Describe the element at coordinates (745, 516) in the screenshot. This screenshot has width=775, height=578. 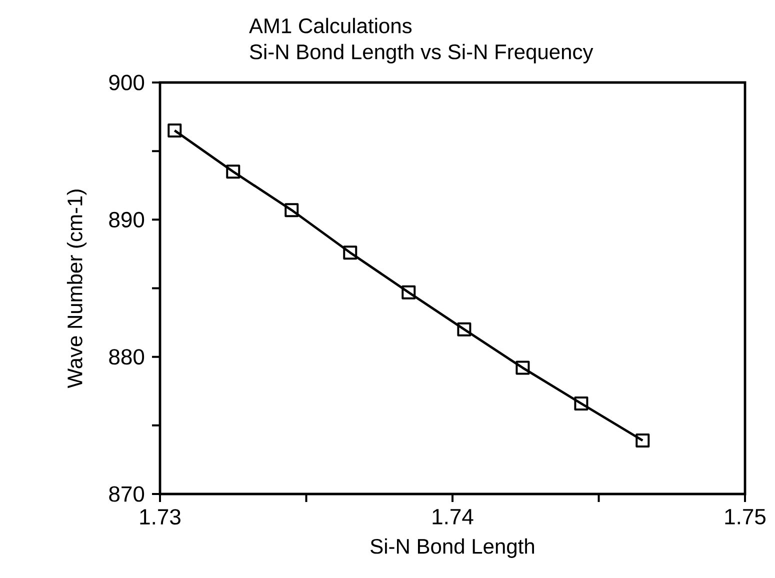
I see `x-tick-label: 1.75` at that location.